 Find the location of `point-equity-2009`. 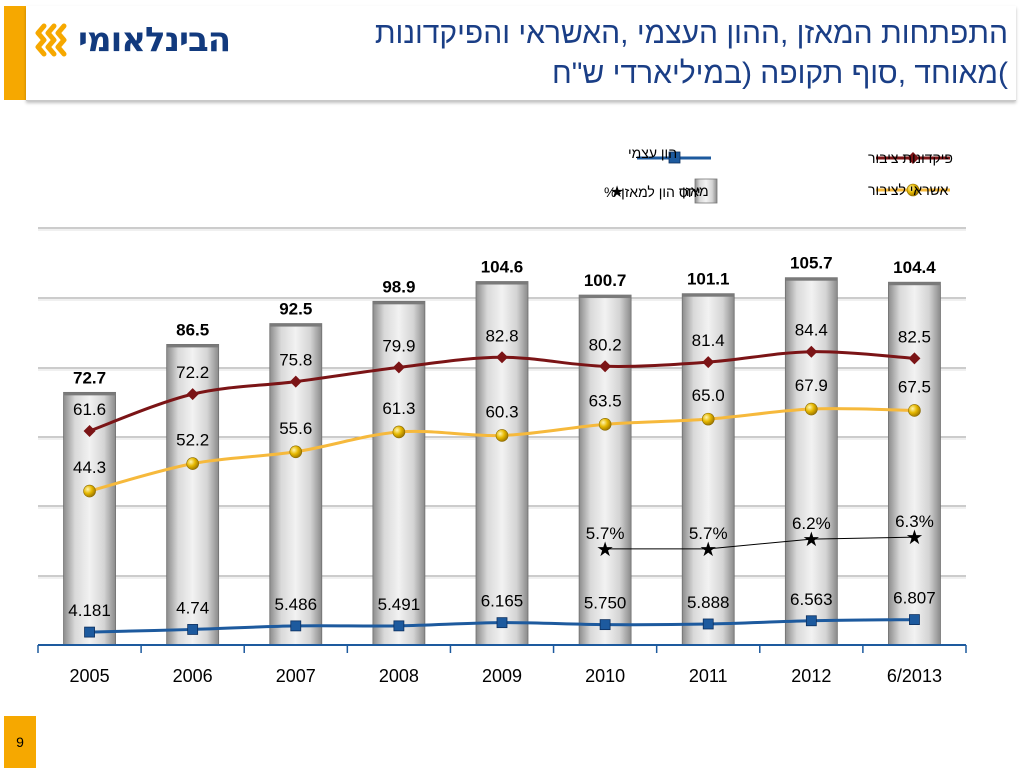

point-equity-2009 is located at coordinates (502, 623).